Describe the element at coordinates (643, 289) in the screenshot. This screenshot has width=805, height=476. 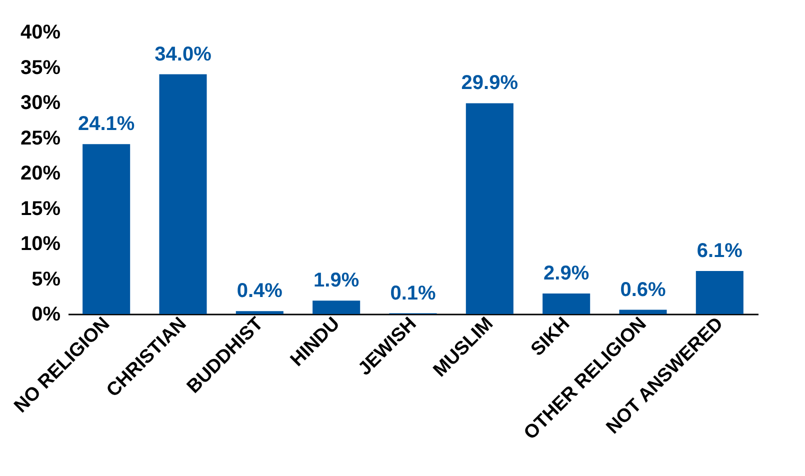
I see `data-label: 0.6%` at that location.